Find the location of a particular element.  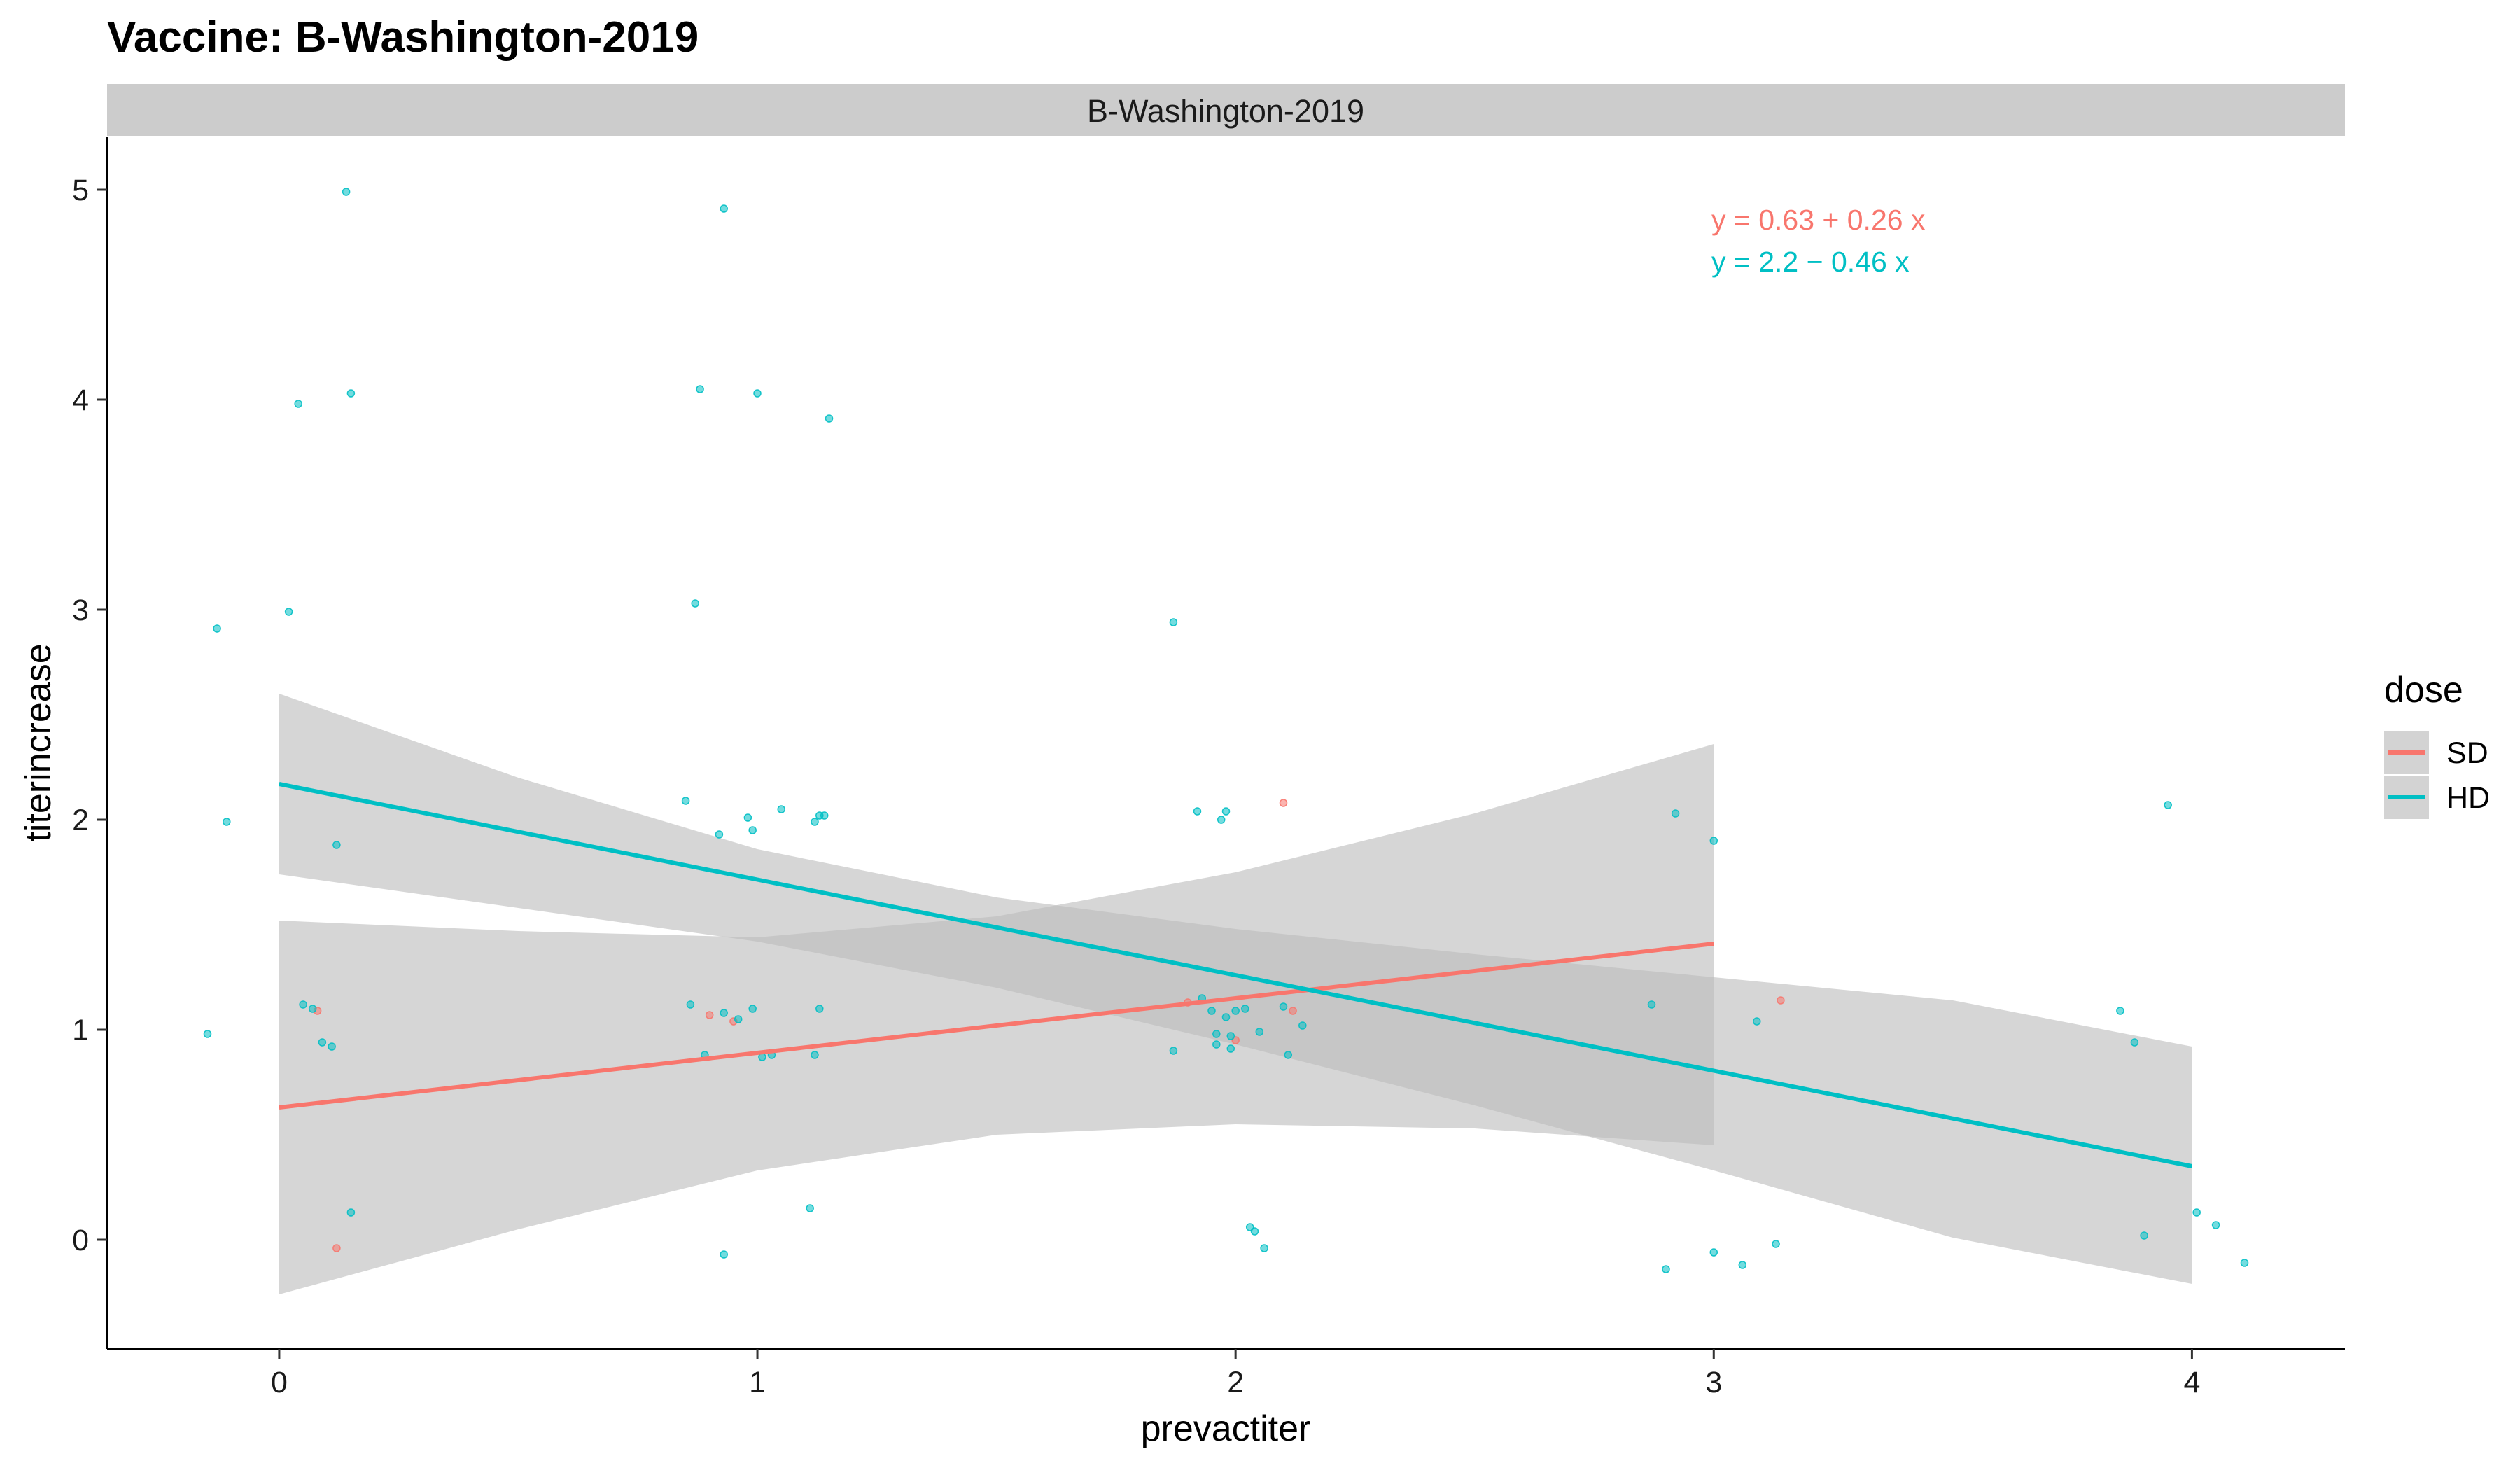

y-tick-label: 5 is located at coordinates (80, 190).